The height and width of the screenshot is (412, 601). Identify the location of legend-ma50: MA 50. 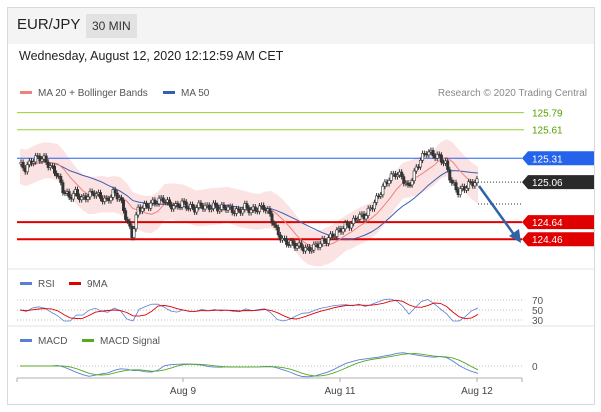
(186, 93).